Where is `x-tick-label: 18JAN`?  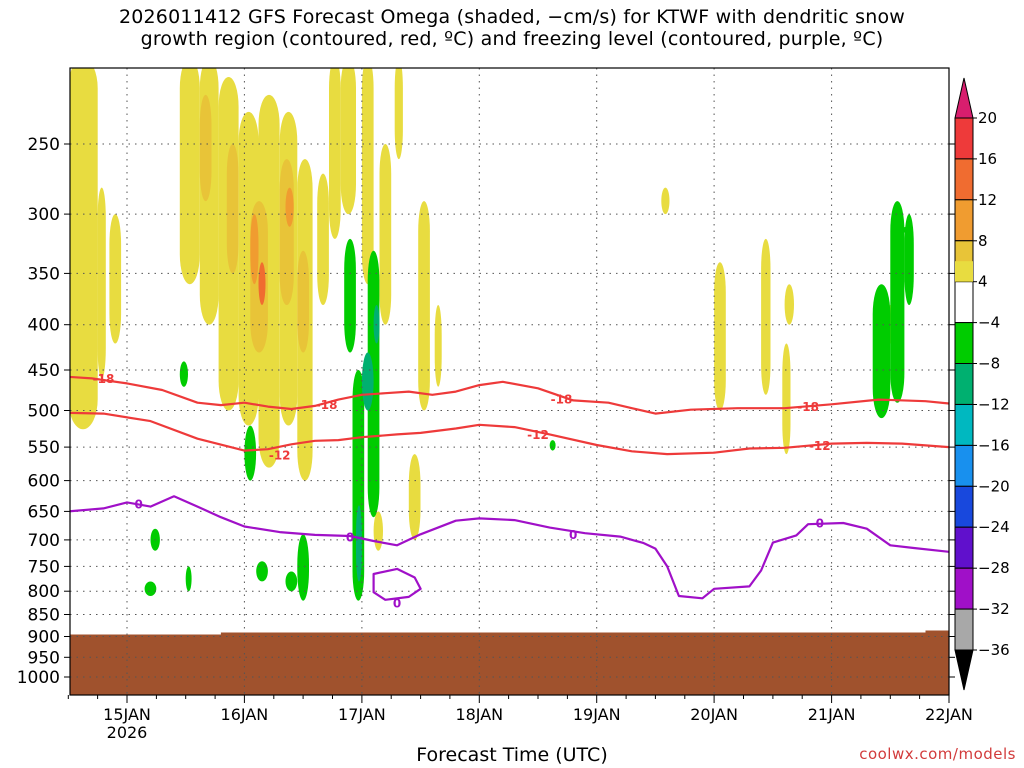
x-tick-label: 18JAN is located at coordinates (479, 714).